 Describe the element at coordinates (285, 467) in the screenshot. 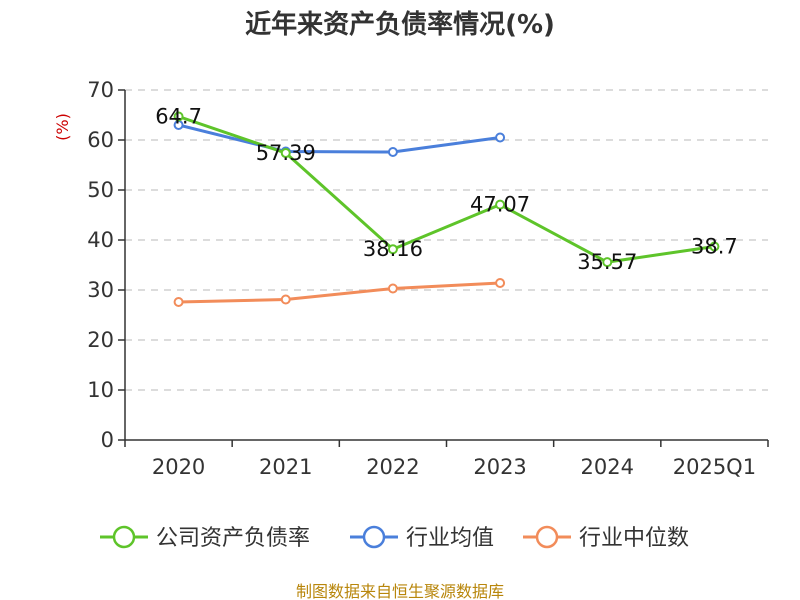

I see `x-tick-label-2021: 2021` at that location.